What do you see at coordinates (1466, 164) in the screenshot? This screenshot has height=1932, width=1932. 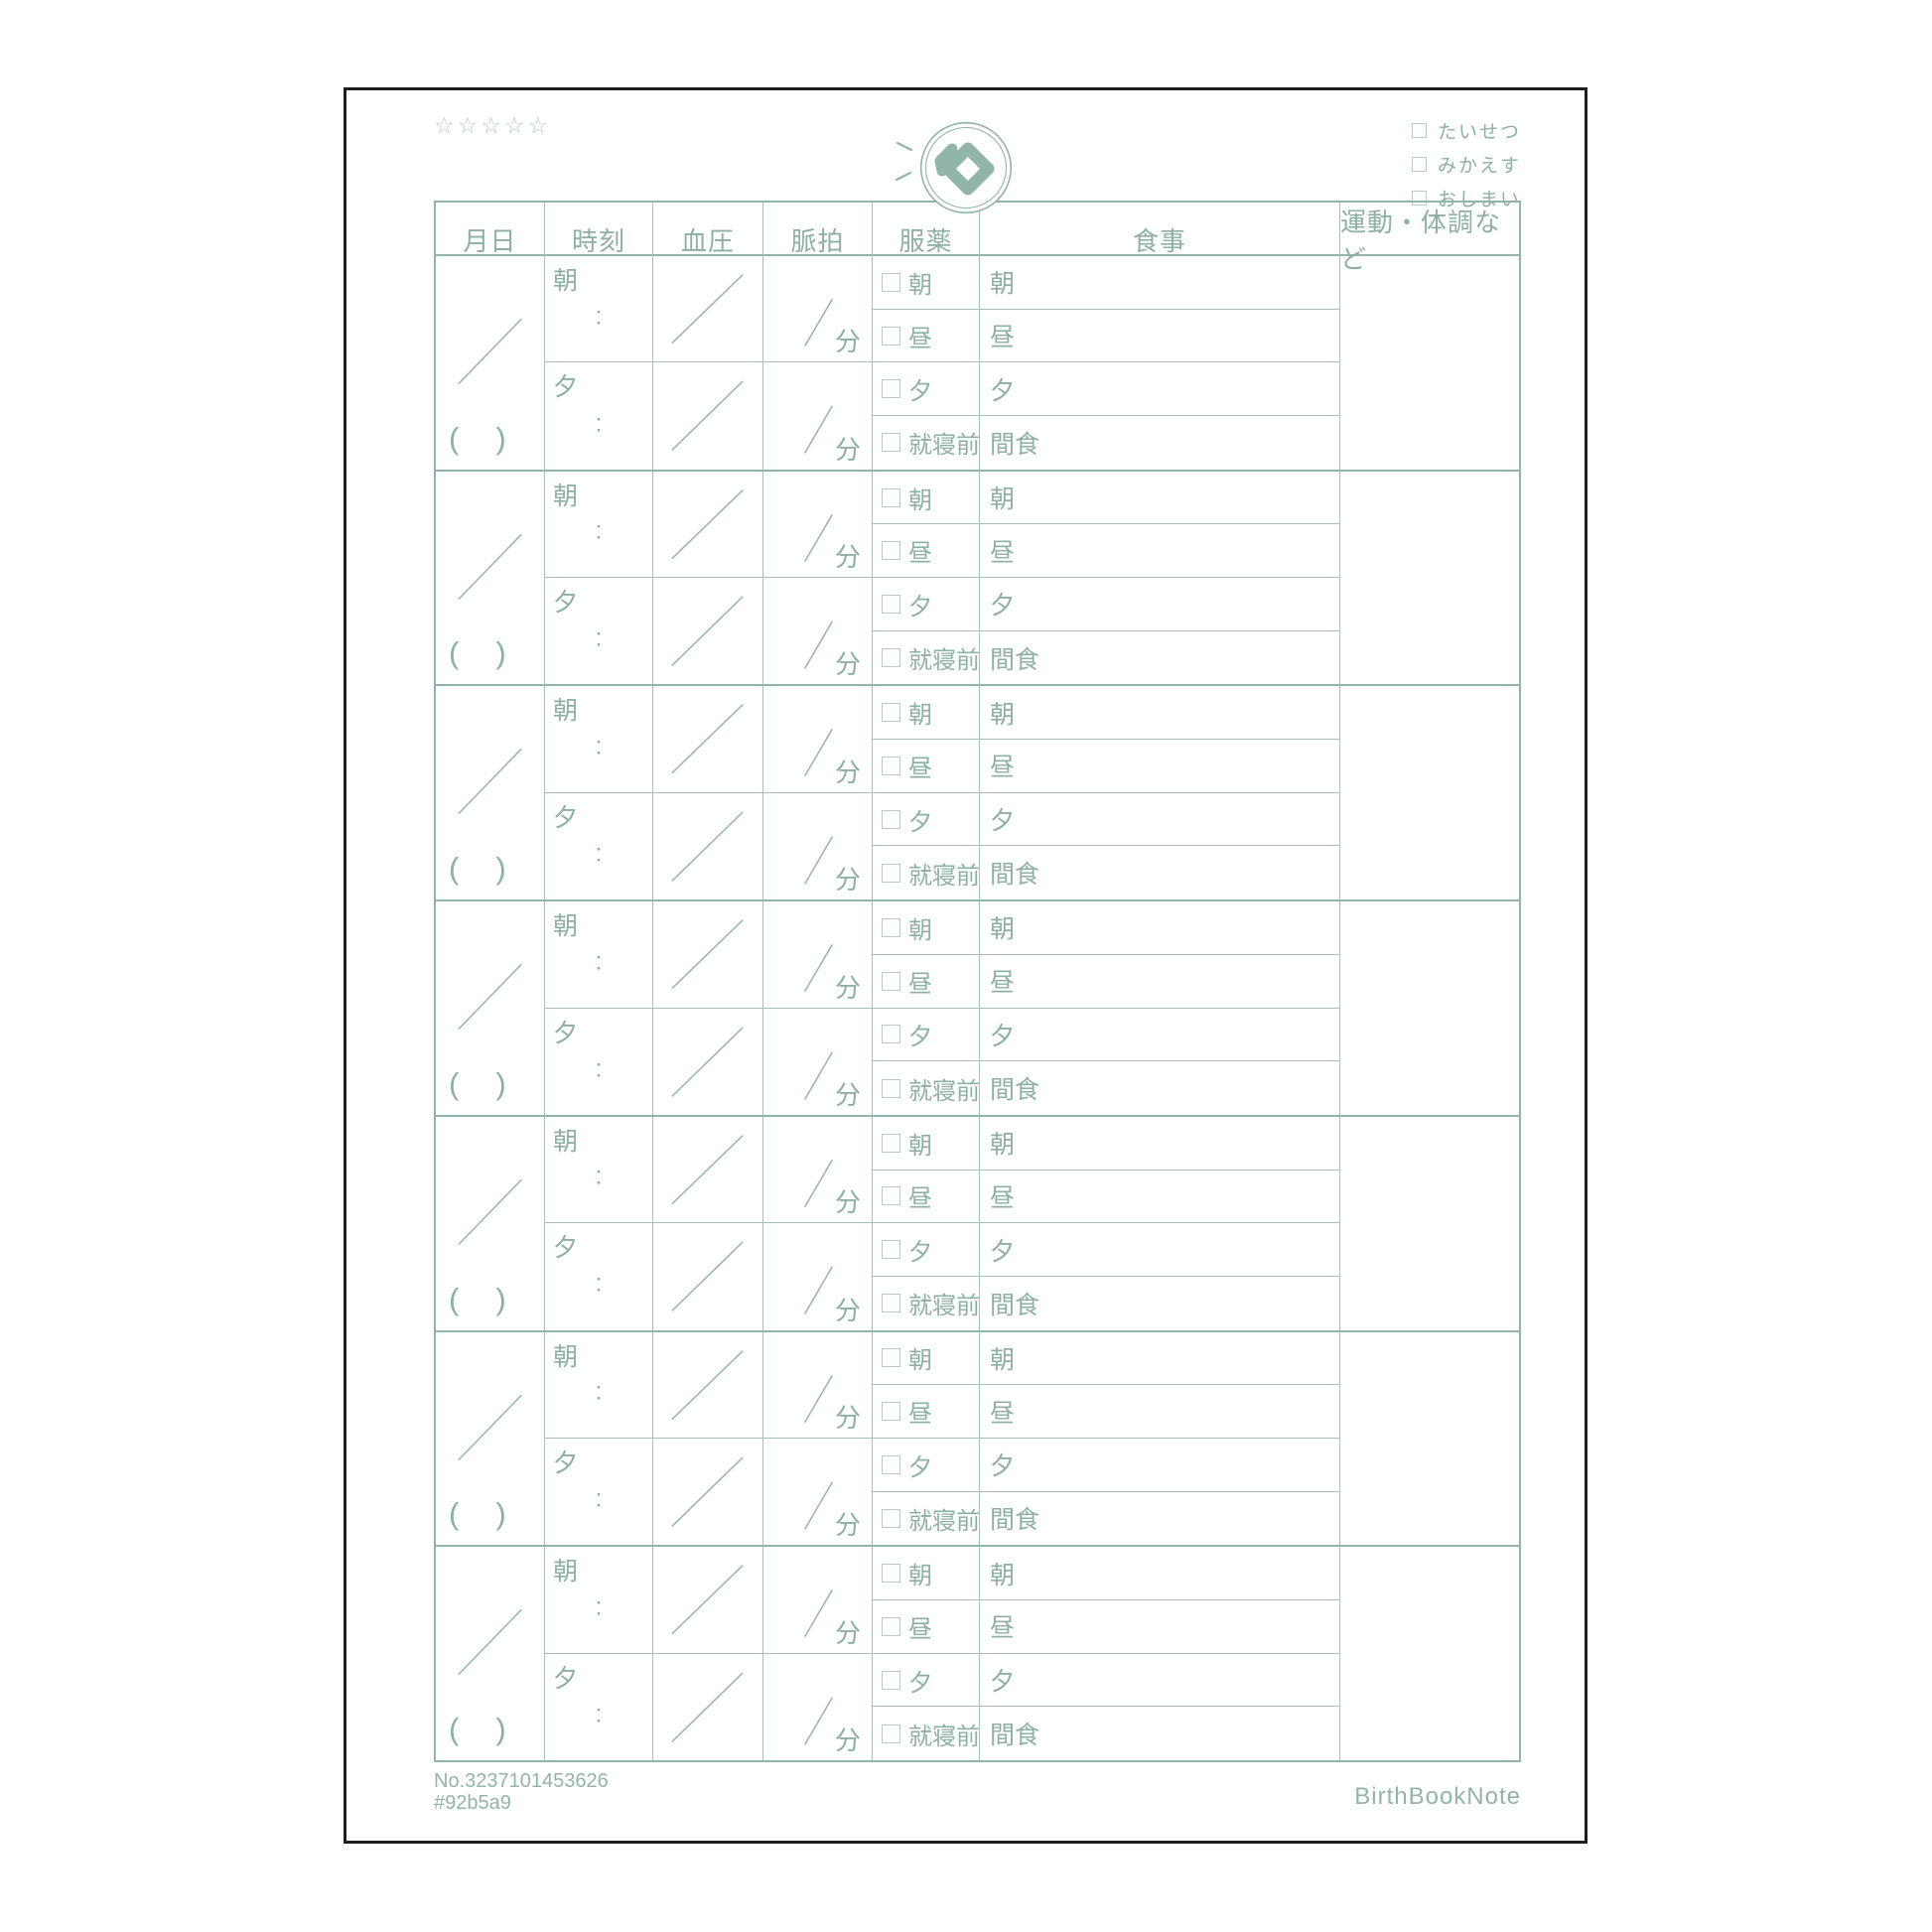 I see `status-check-item: みかえす` at bounding box center [1466, 164].